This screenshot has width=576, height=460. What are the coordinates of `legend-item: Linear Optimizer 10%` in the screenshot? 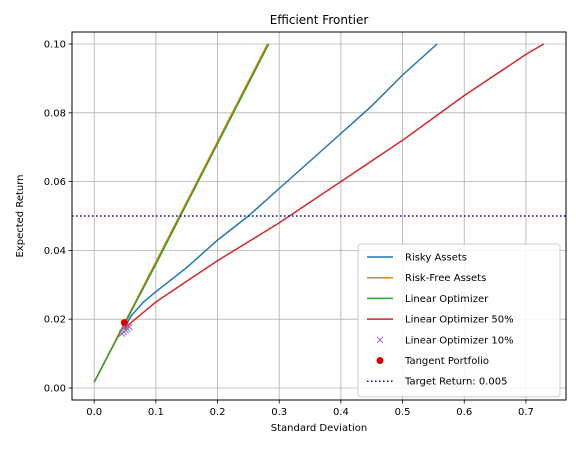 It's located at (445, 340).